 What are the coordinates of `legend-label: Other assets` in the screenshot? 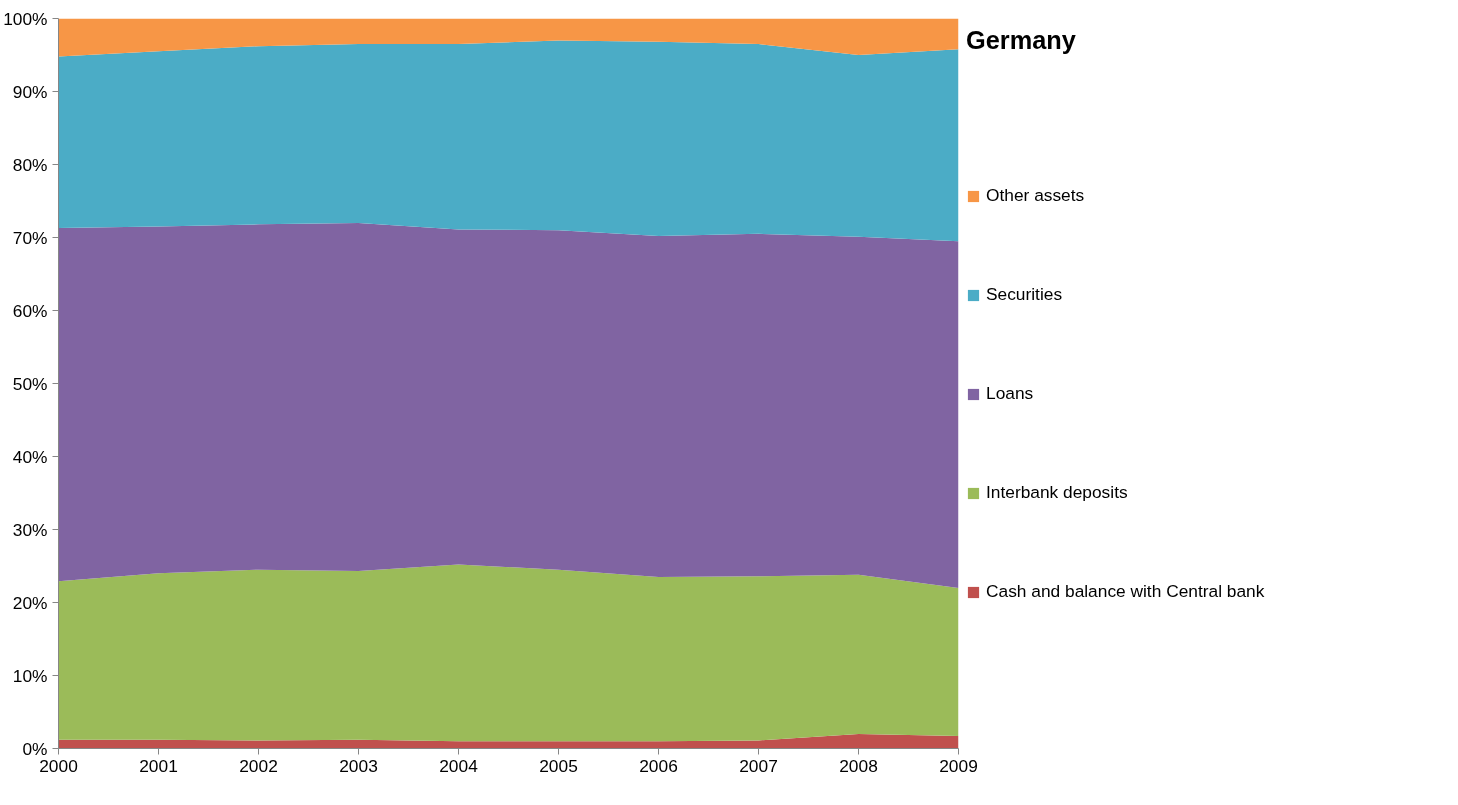 It's located at (1035, 195).